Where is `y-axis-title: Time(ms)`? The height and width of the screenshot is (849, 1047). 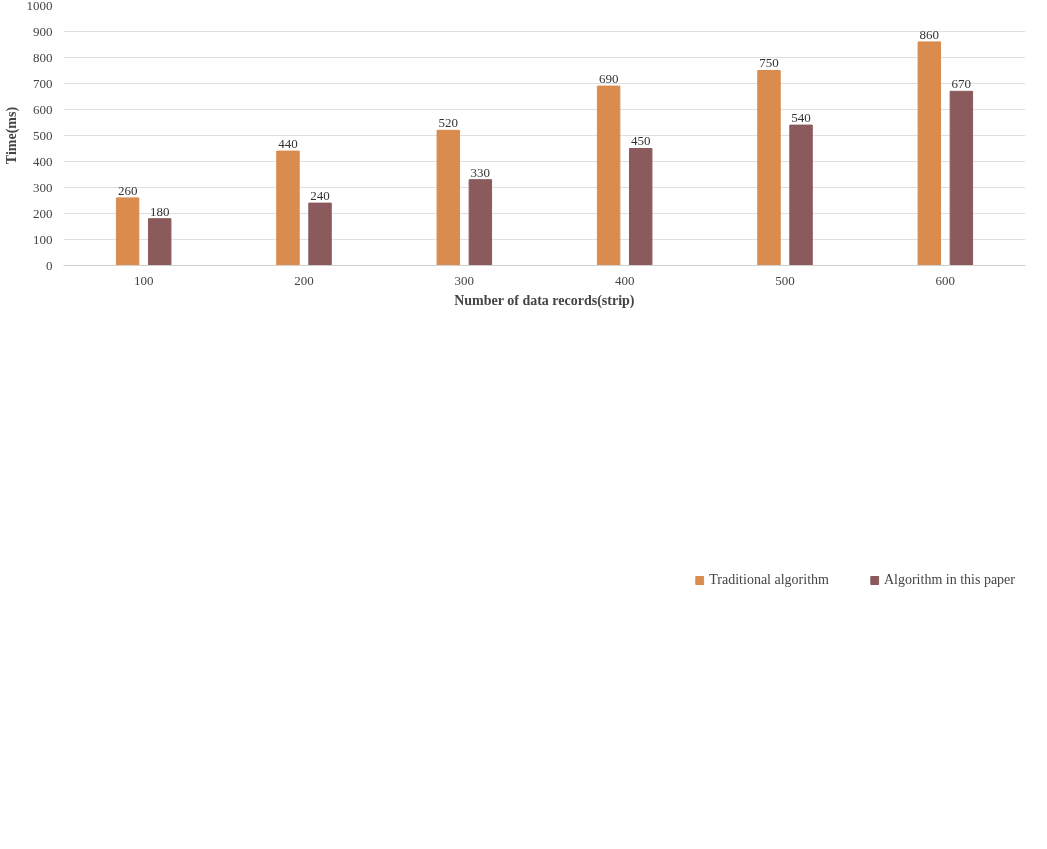
y-axis-title: Time(ms) is located at coordinates (11, 135).